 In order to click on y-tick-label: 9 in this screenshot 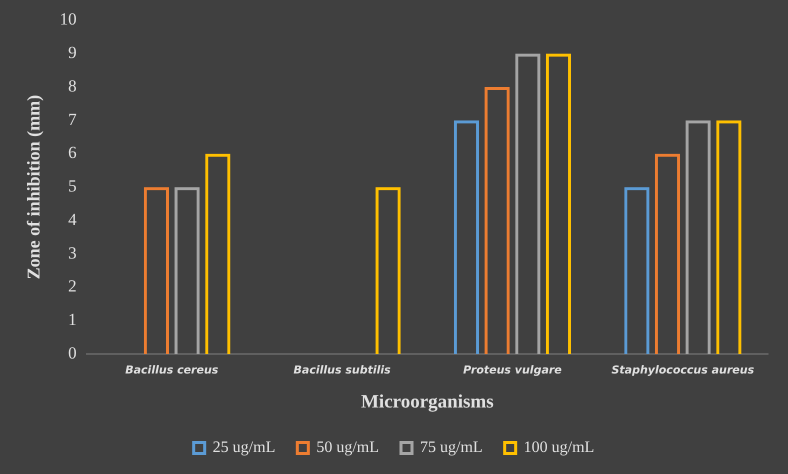, I will do `click(72, 52)`.